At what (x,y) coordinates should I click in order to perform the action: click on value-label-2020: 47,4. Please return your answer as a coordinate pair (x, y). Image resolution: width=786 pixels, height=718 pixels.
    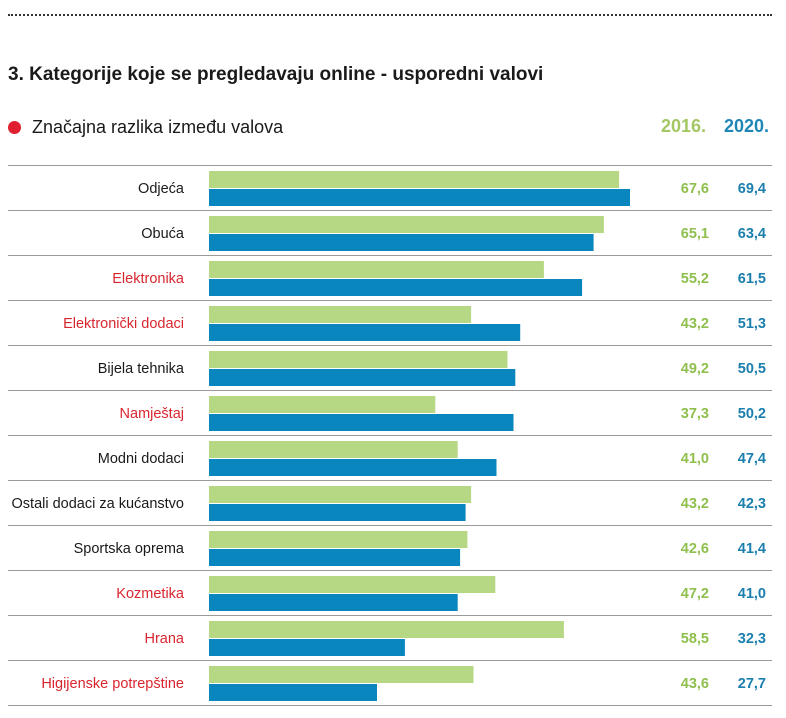
    Looking at the image, I should click on (752, 459).